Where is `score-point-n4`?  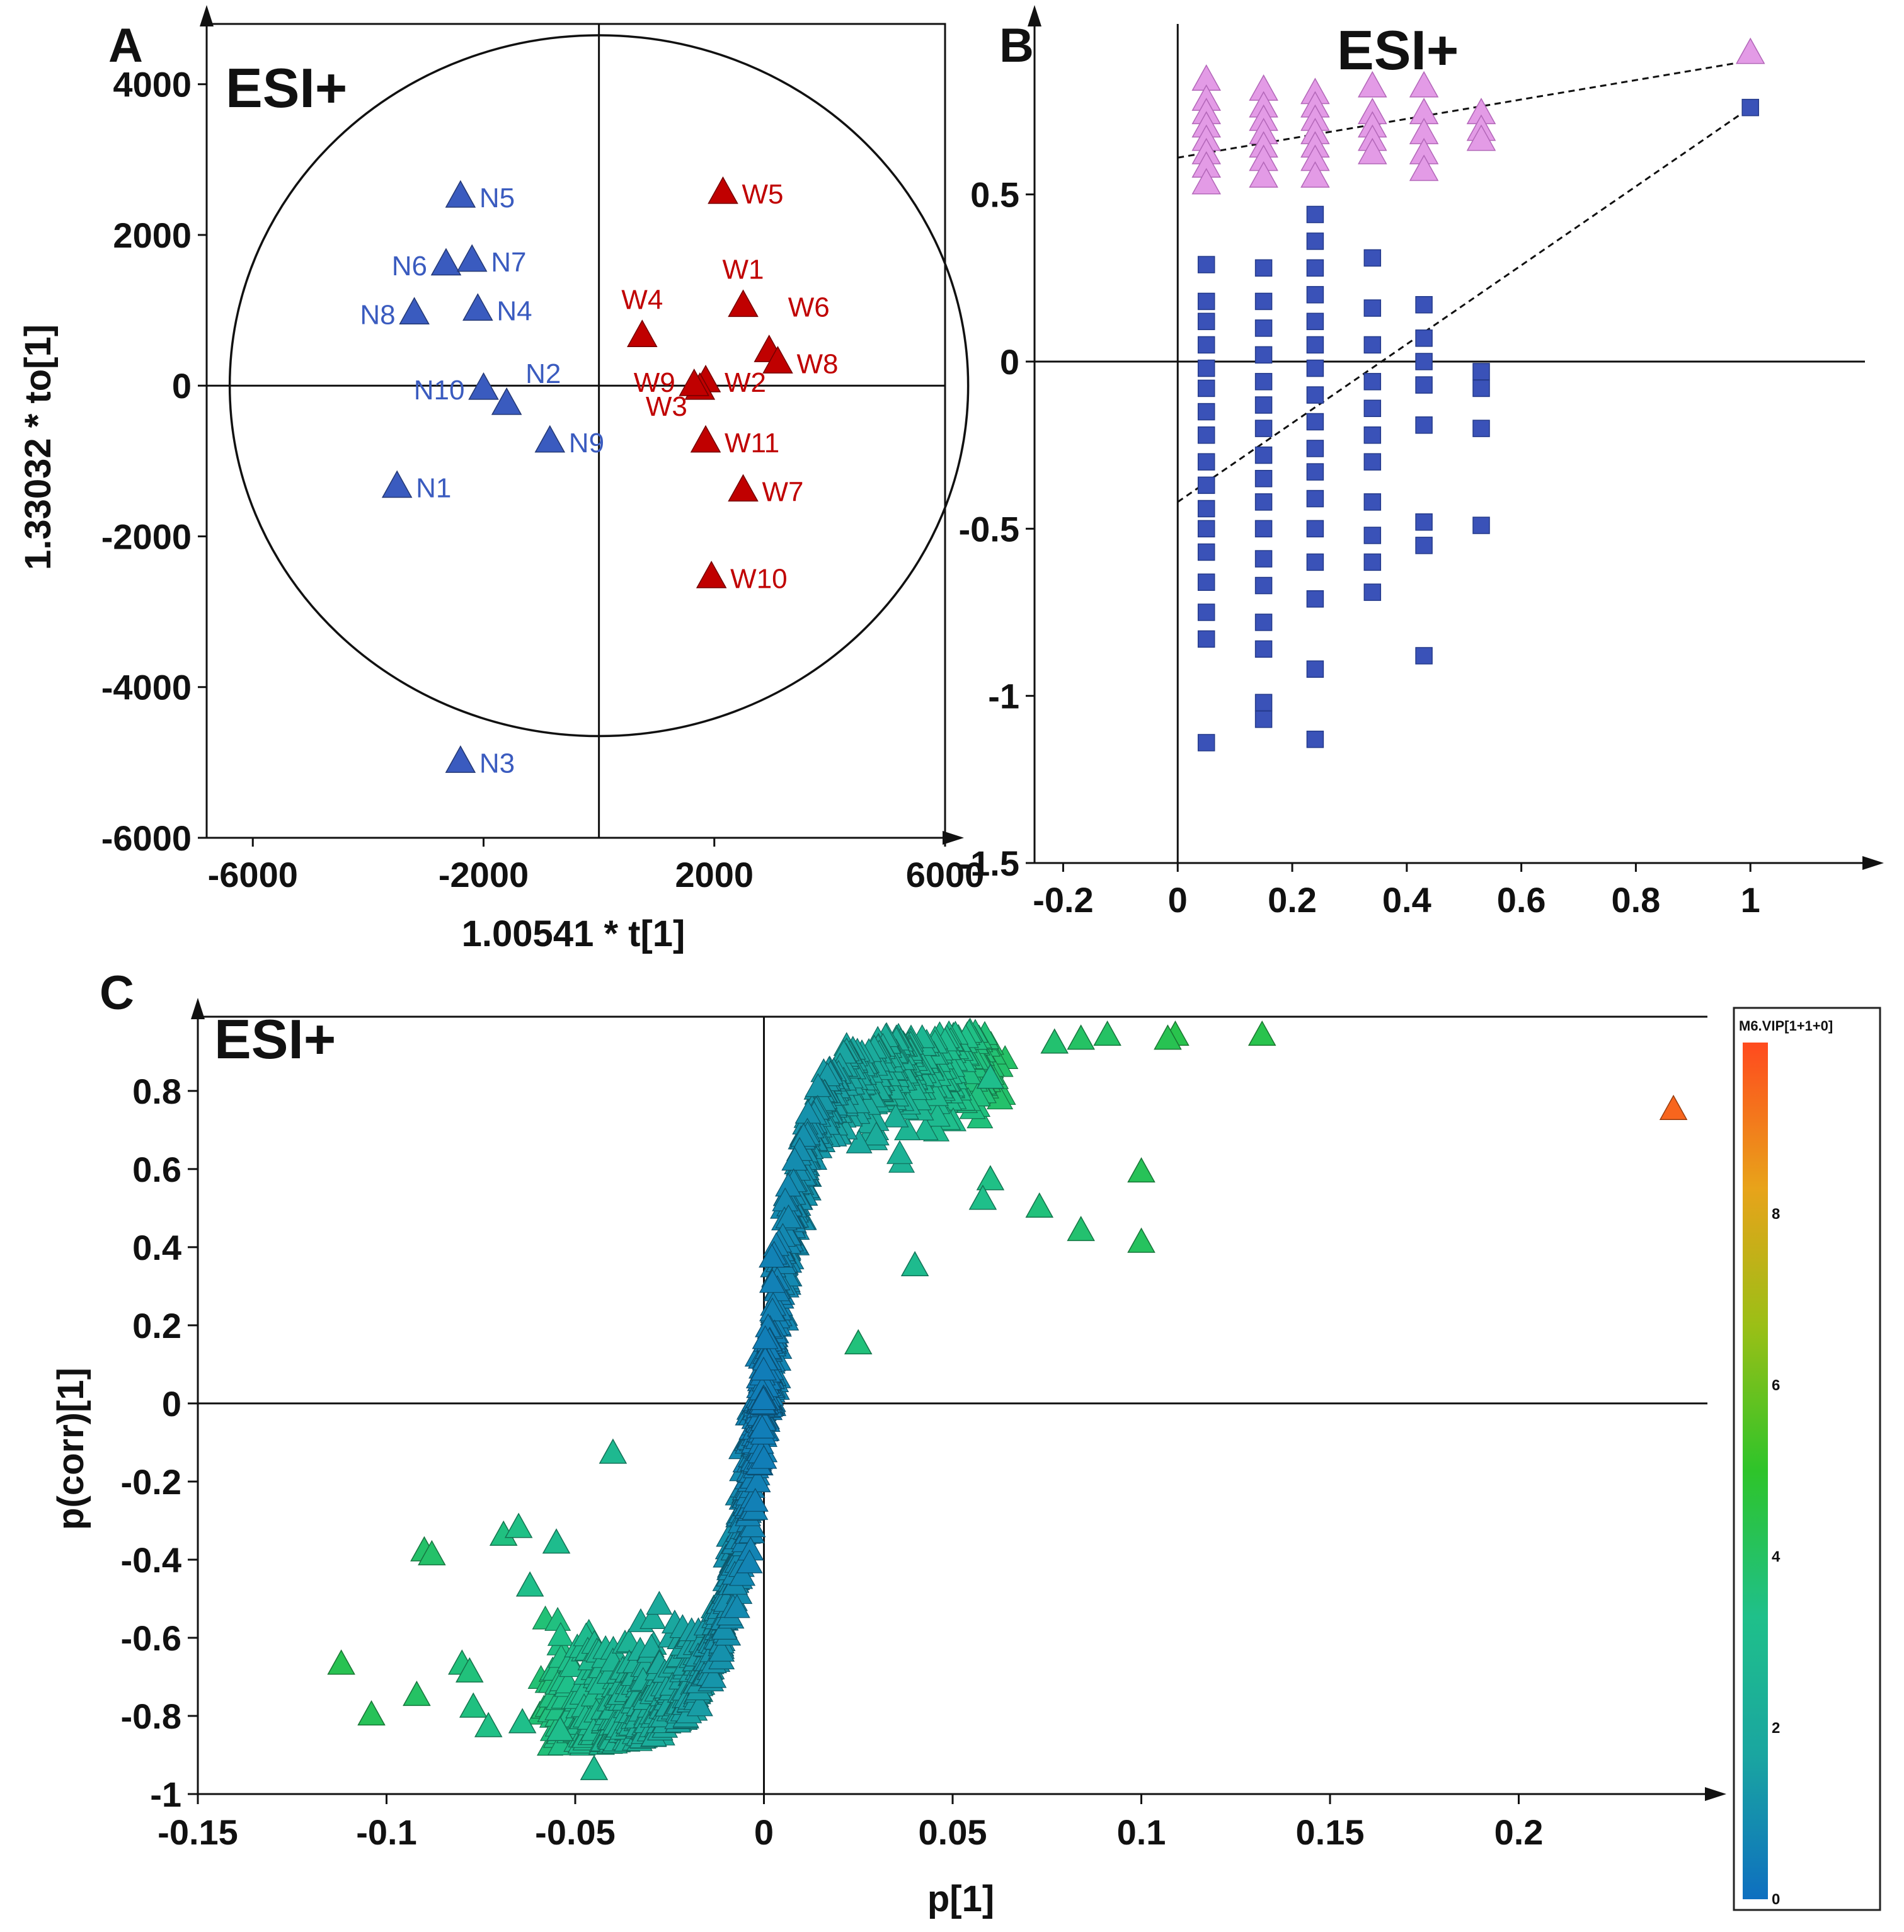 score-point-n4 is located at coordinates (477, 307).